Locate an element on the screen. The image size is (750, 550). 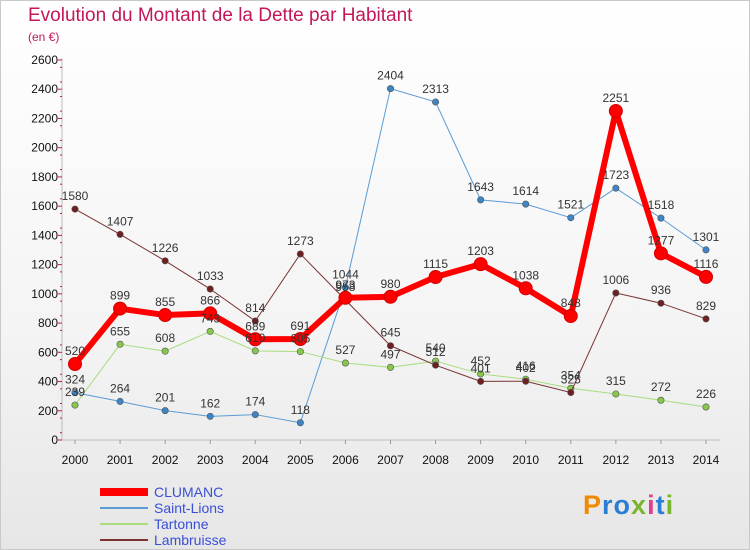
data-label-clumanc: 866 is located at coordinates (210, 300).